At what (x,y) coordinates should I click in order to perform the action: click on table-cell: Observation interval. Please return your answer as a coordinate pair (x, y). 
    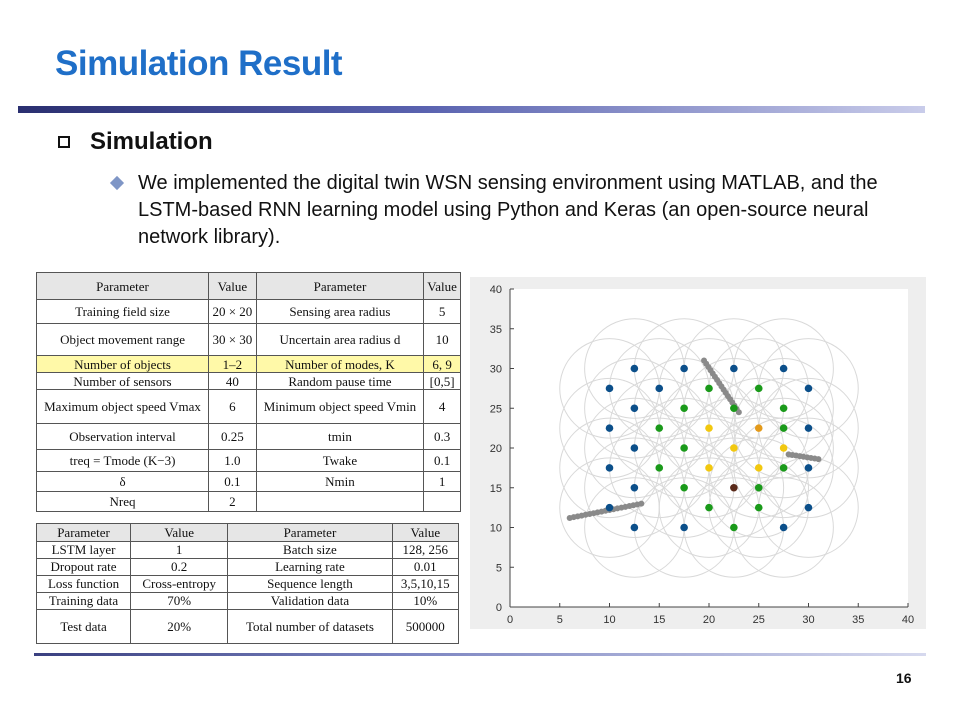
    Looking at the image, I should click on (122, 436).